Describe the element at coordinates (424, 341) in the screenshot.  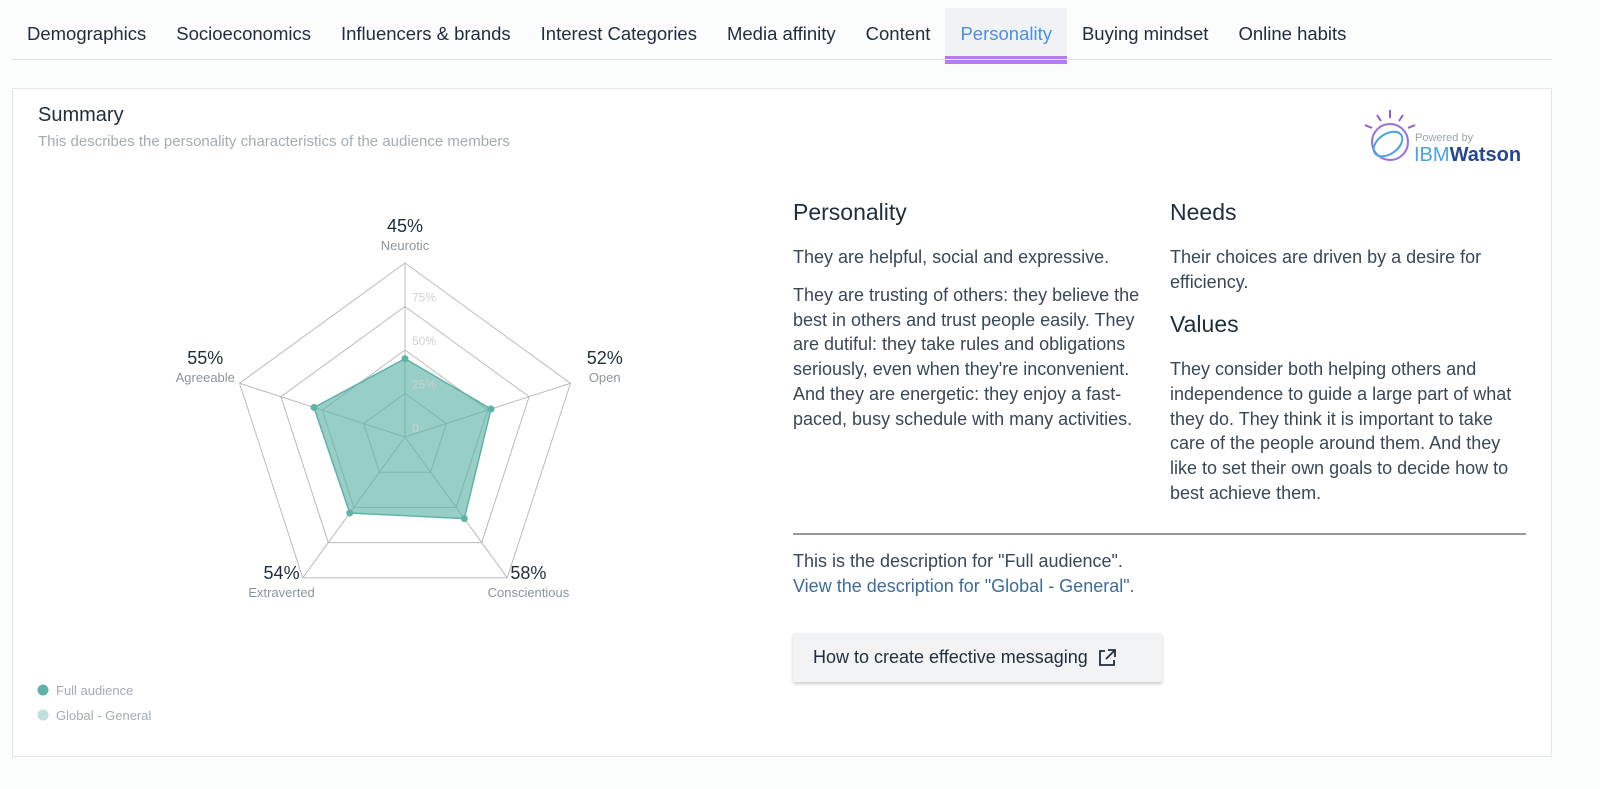
I see `r-tick-label: 50%` at that location.